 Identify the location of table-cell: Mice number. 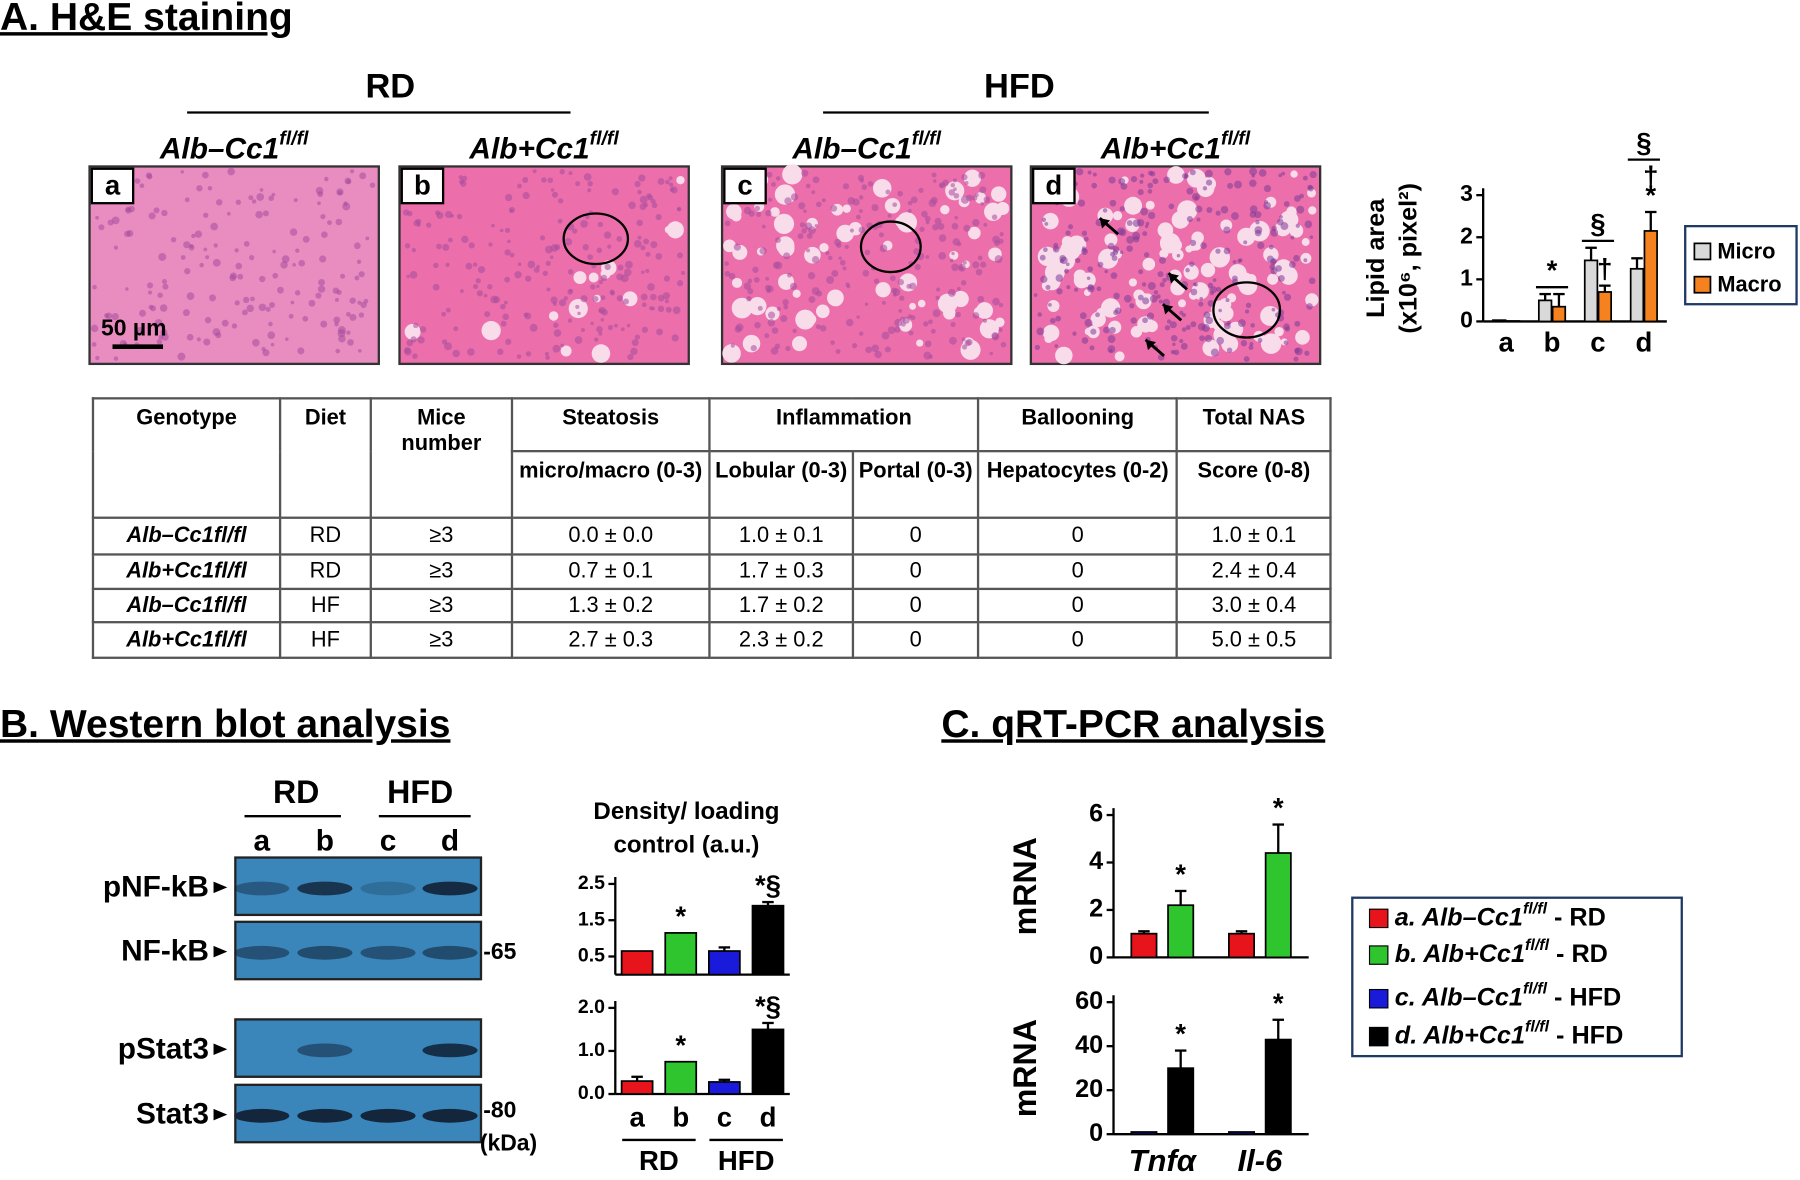
(441, 458).